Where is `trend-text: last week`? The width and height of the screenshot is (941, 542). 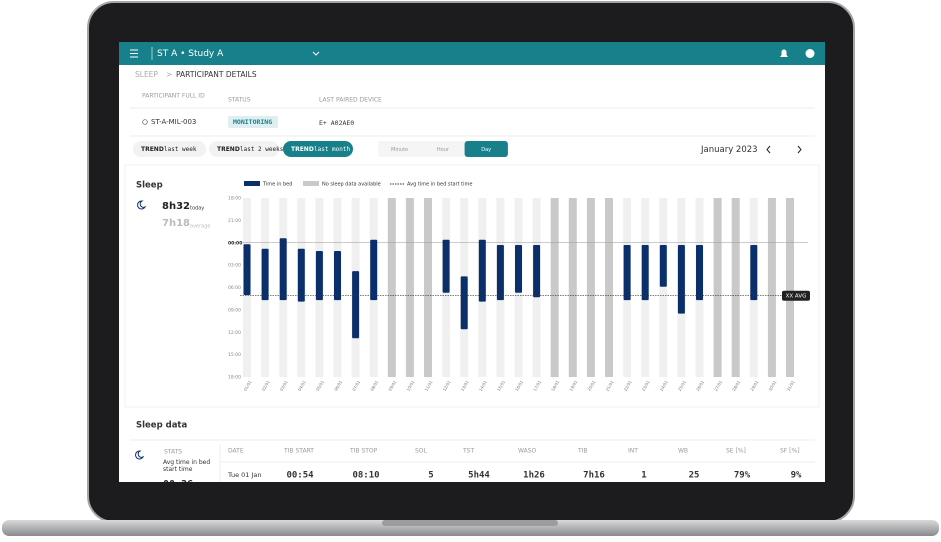
trend-text: last week is located at coordinates (180, 149).